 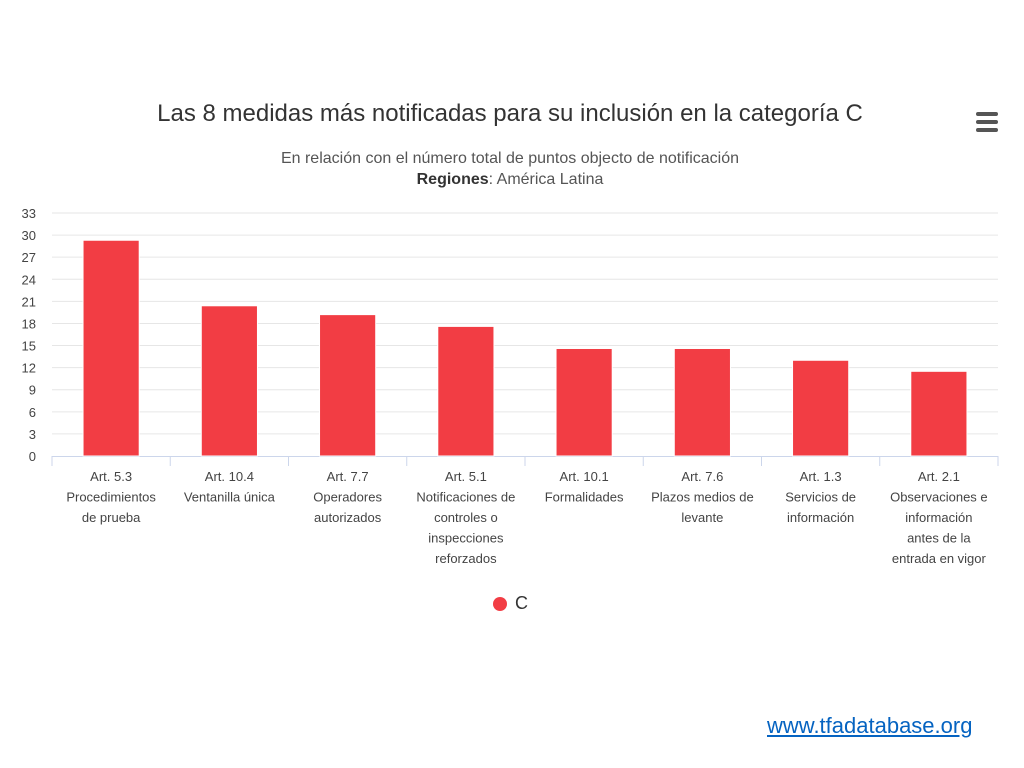 I want to click on y-tick-label: 12, so click(x=29, y=368).